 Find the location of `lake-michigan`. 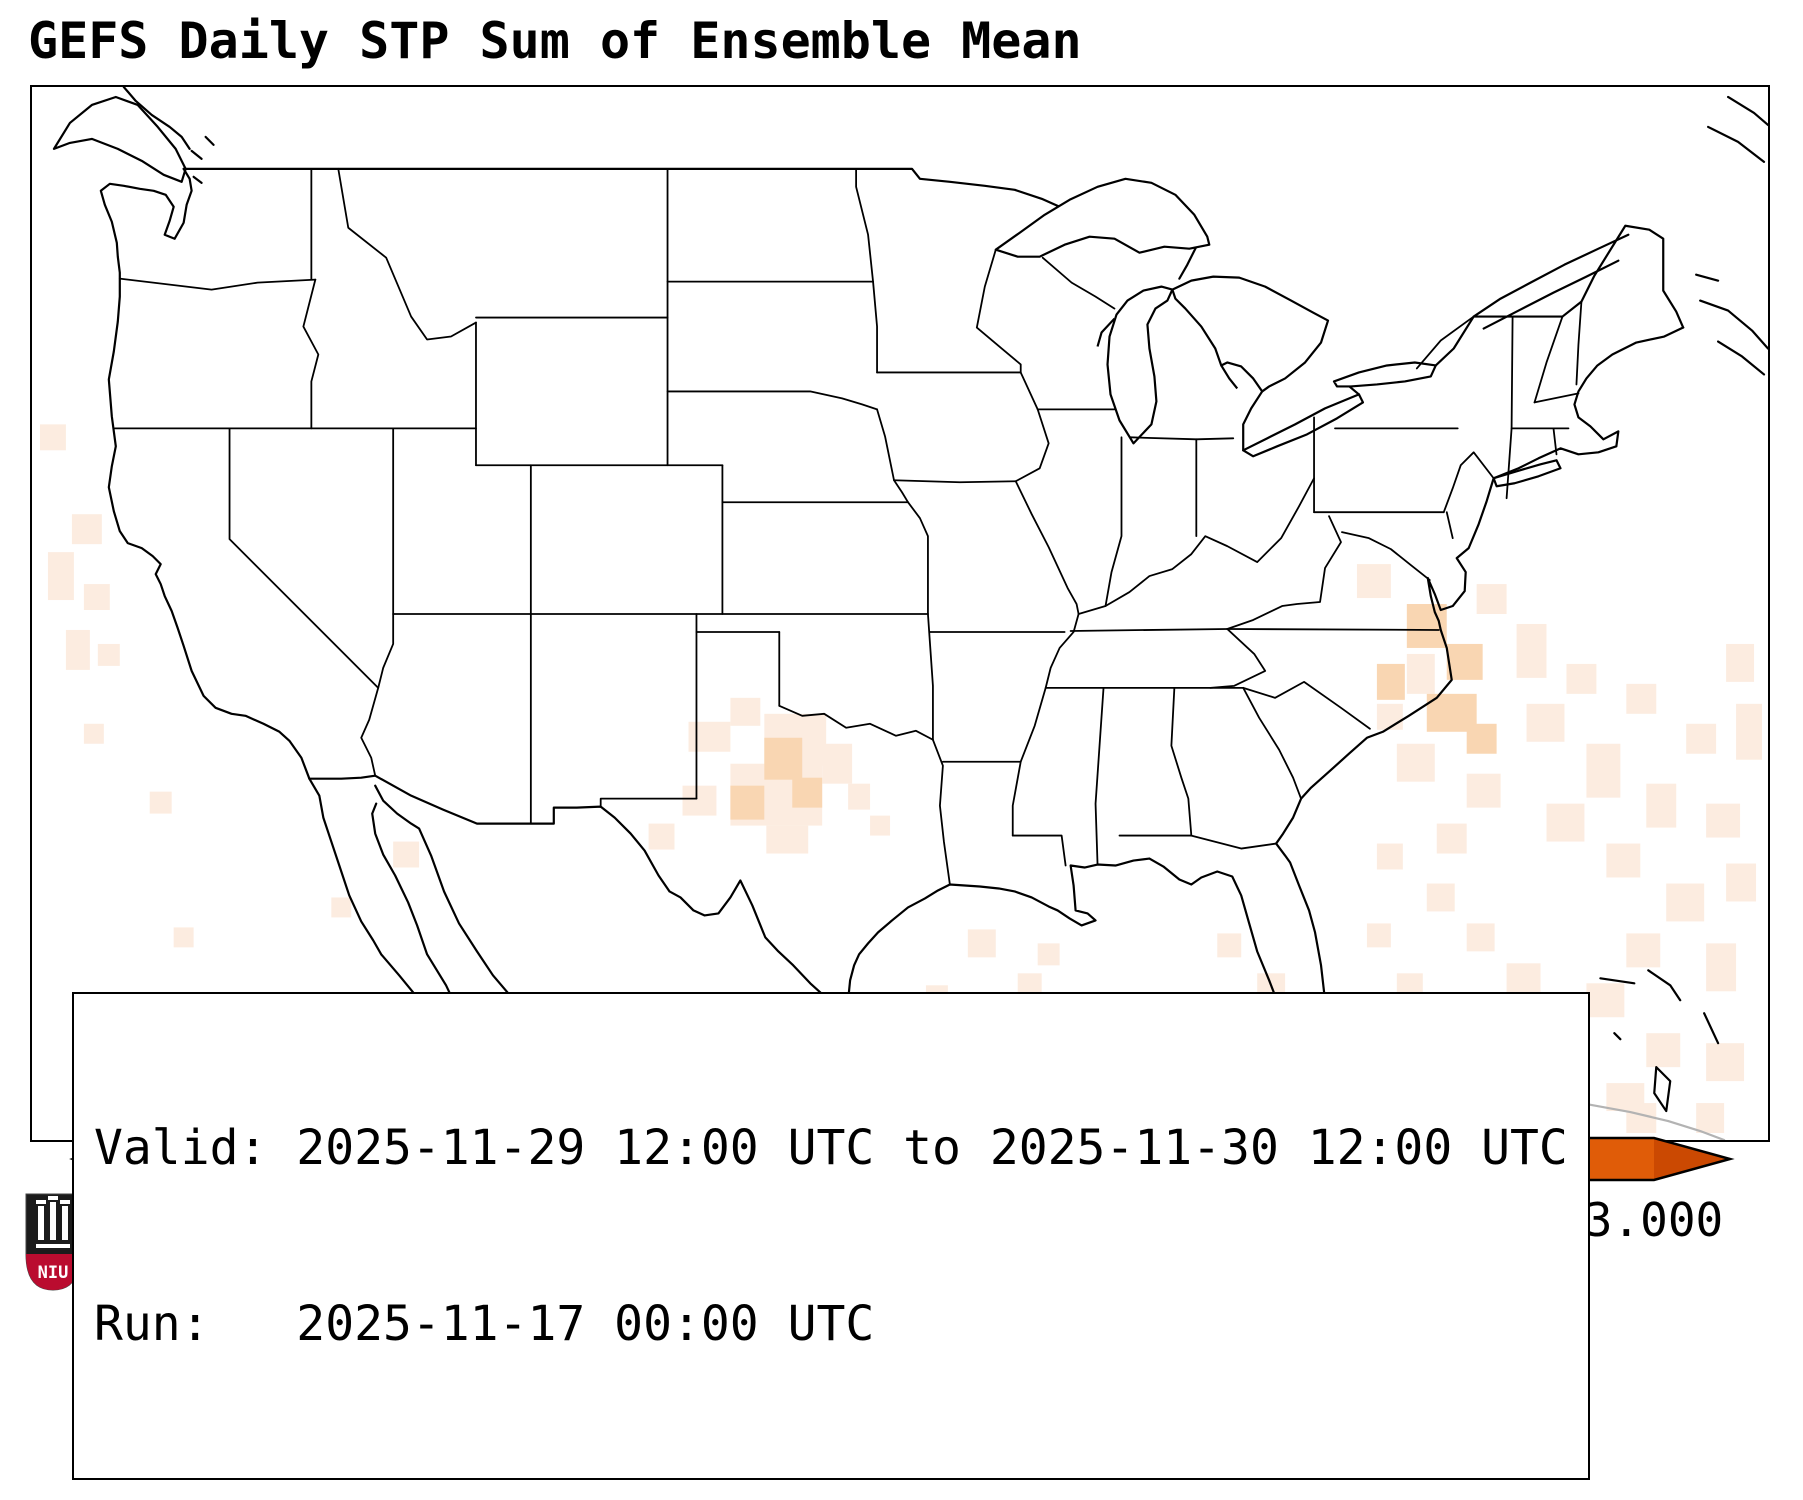

lake-michigan is located at coordinates (1140, 365).